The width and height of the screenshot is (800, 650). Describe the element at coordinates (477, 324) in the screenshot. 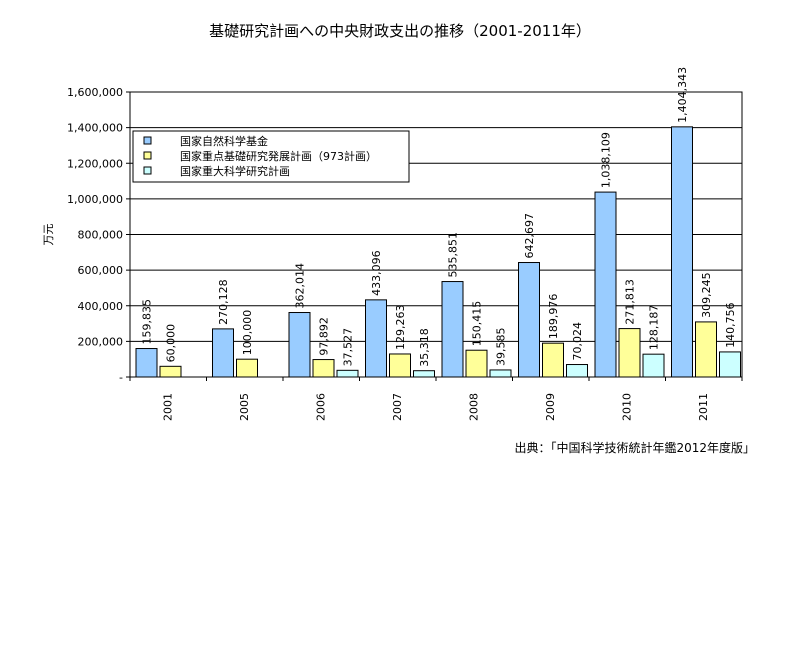

I see `data-label: 150,415` at that location.